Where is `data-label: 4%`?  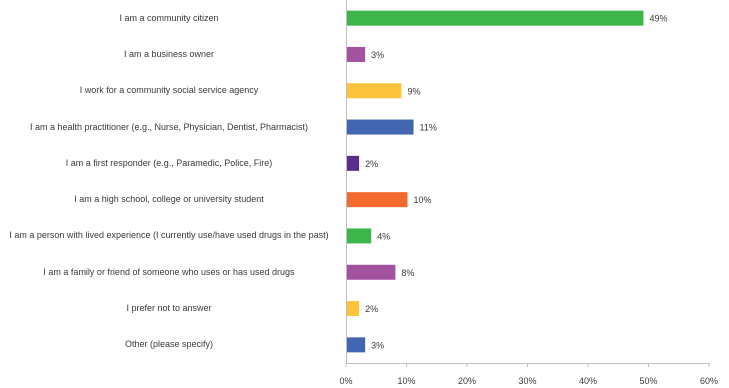 data-label: 4% is located at coordinates (383, 236).